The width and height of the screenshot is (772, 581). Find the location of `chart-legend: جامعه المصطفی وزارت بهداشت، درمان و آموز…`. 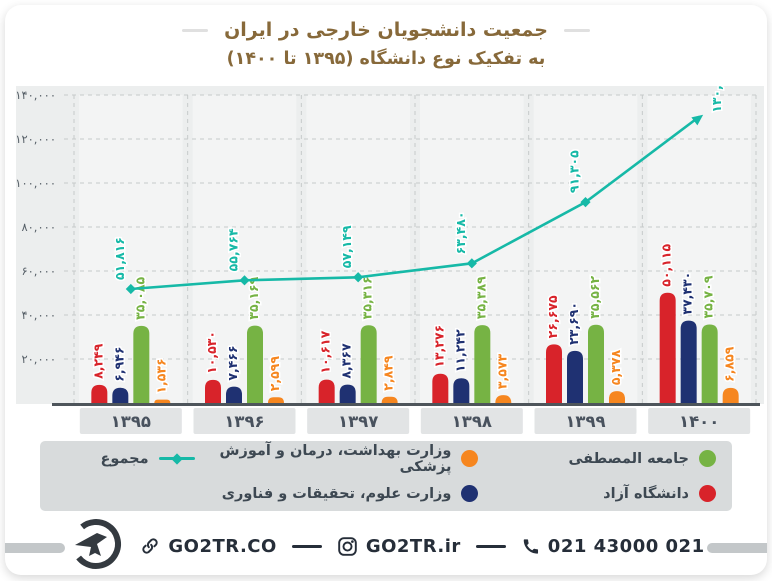

chart-legend: جامعه المصطفی وزارت بهداشت، درمان و آموز… is located at coordinates (386, 476).